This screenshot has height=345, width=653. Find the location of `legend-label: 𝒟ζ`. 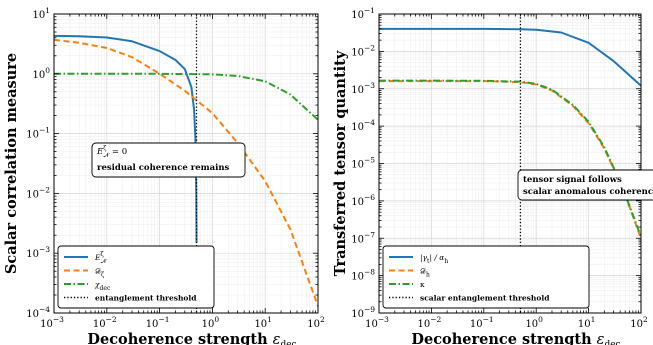

legend-label: 𝒟ζ is located at coordinates (100, 273).